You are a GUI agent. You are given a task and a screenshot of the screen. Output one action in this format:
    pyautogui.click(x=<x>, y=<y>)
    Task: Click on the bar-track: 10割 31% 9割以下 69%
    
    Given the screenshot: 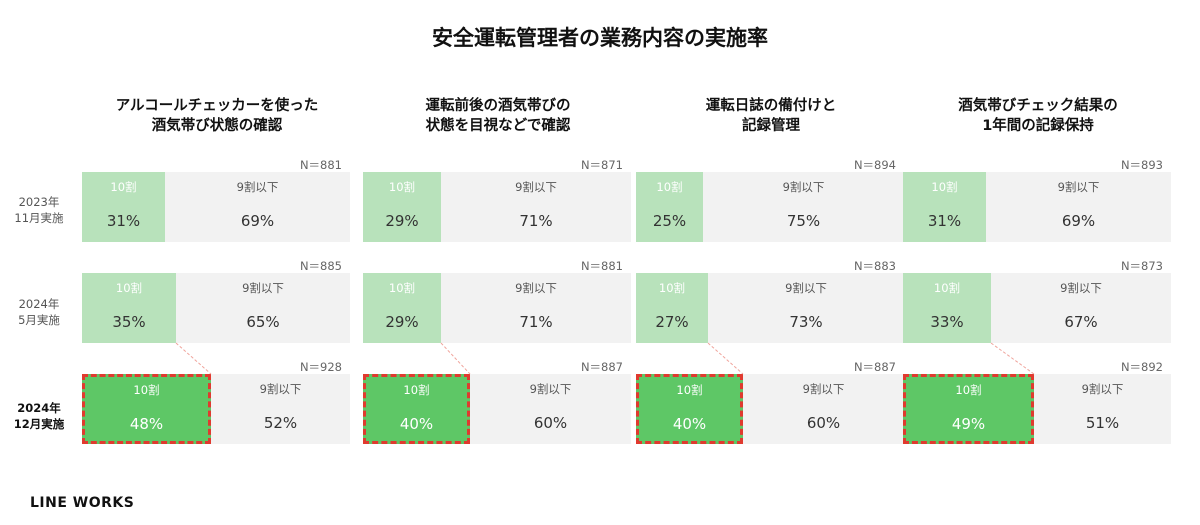 What is the action you would take?
    pyautogui.click(x=1037, y=207)
    